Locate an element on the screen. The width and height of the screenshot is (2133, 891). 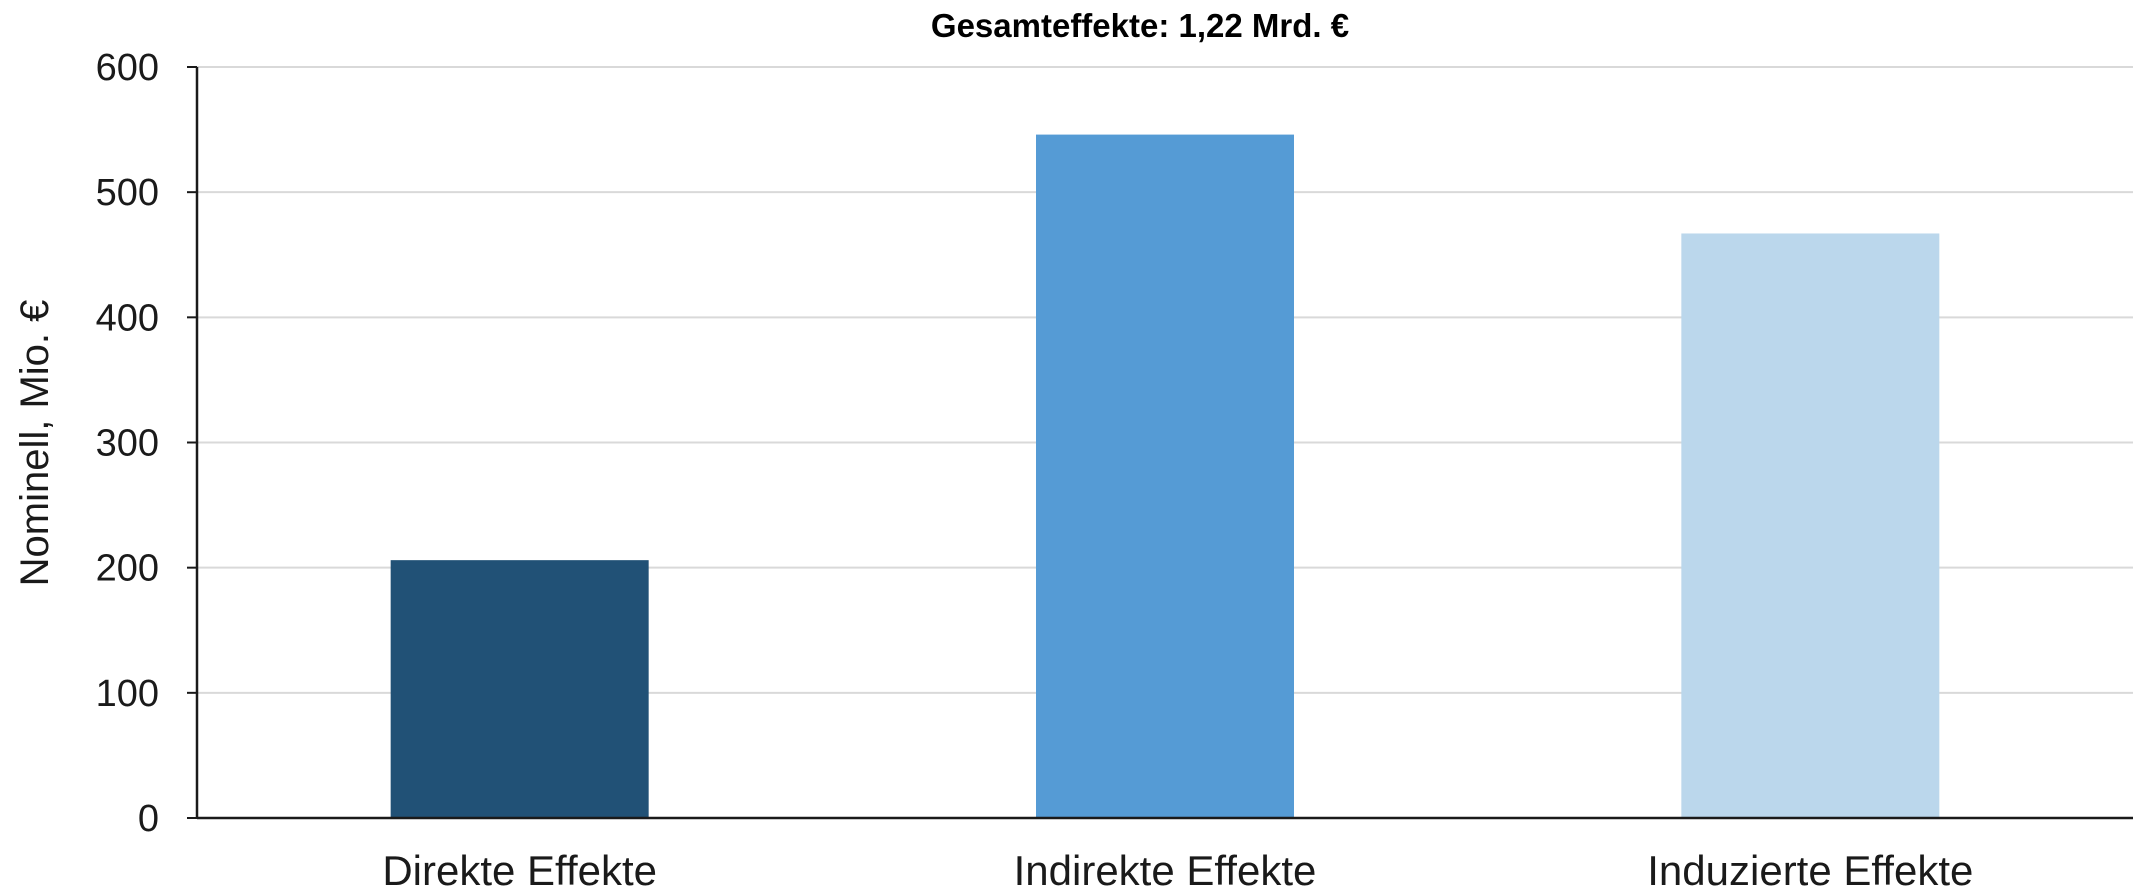
y-tick-label: 0 is located at coordinates (148, 819).